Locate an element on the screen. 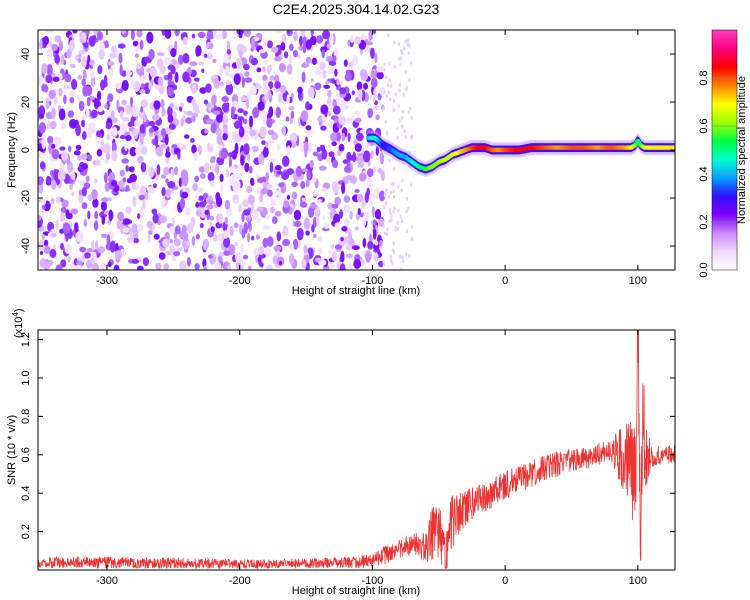 The image size is (750, 600). figure-title: C2E4.2025.304.14.02.G23 is located at coordinates (356, 9).